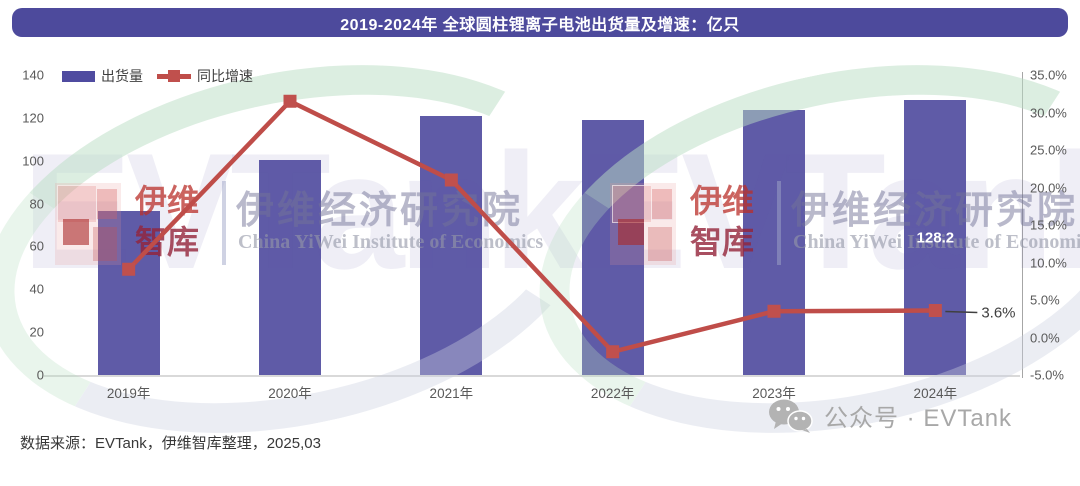  I want to click on right-axis-tick-label: 10.0%, so click(1048, 262).